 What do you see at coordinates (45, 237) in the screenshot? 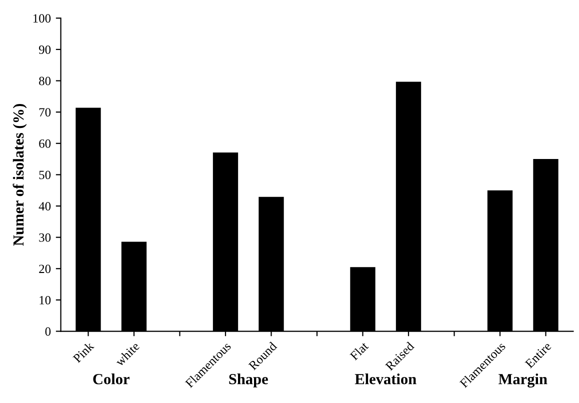
I see `y-tick-label: 30` at bounding box center [45, 237].